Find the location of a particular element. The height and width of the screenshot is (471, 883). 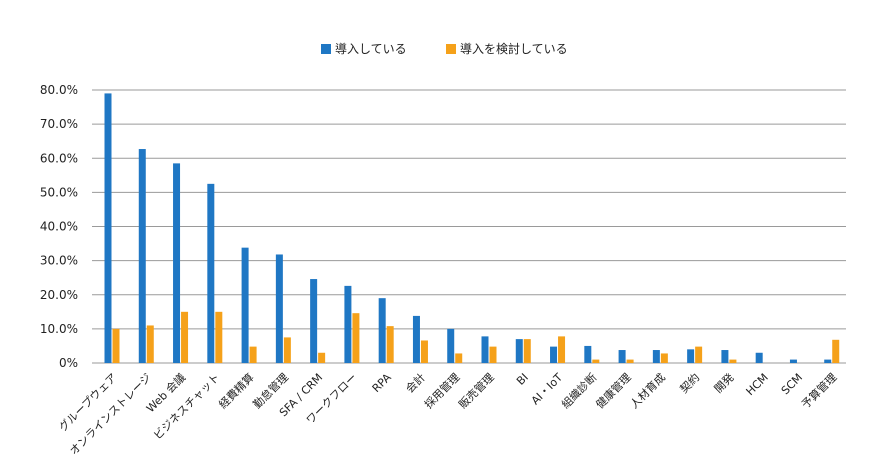

x-category-label: 予算管理 is located at coordinates (818, 390).